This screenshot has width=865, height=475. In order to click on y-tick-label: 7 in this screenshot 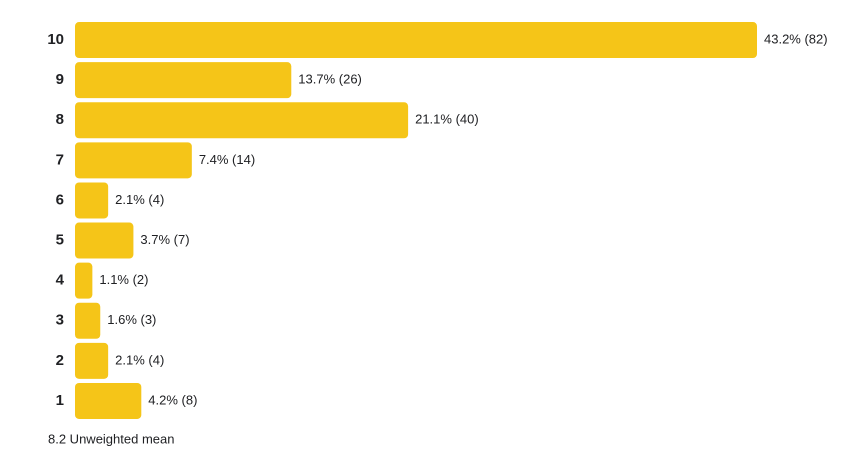, I will do `click(60, 159)`.